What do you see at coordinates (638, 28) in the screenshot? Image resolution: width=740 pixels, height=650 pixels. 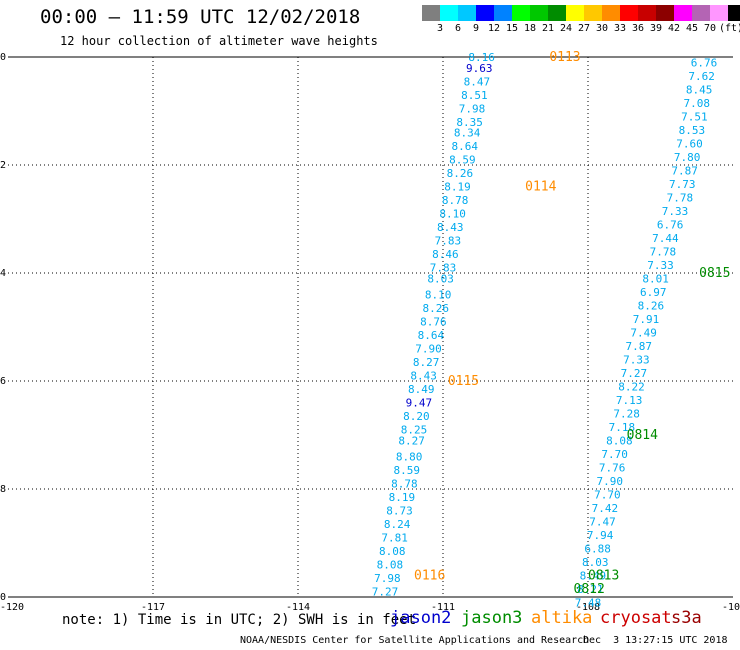 I see `colorbar-label: 36` at bounding box center [638, 28].